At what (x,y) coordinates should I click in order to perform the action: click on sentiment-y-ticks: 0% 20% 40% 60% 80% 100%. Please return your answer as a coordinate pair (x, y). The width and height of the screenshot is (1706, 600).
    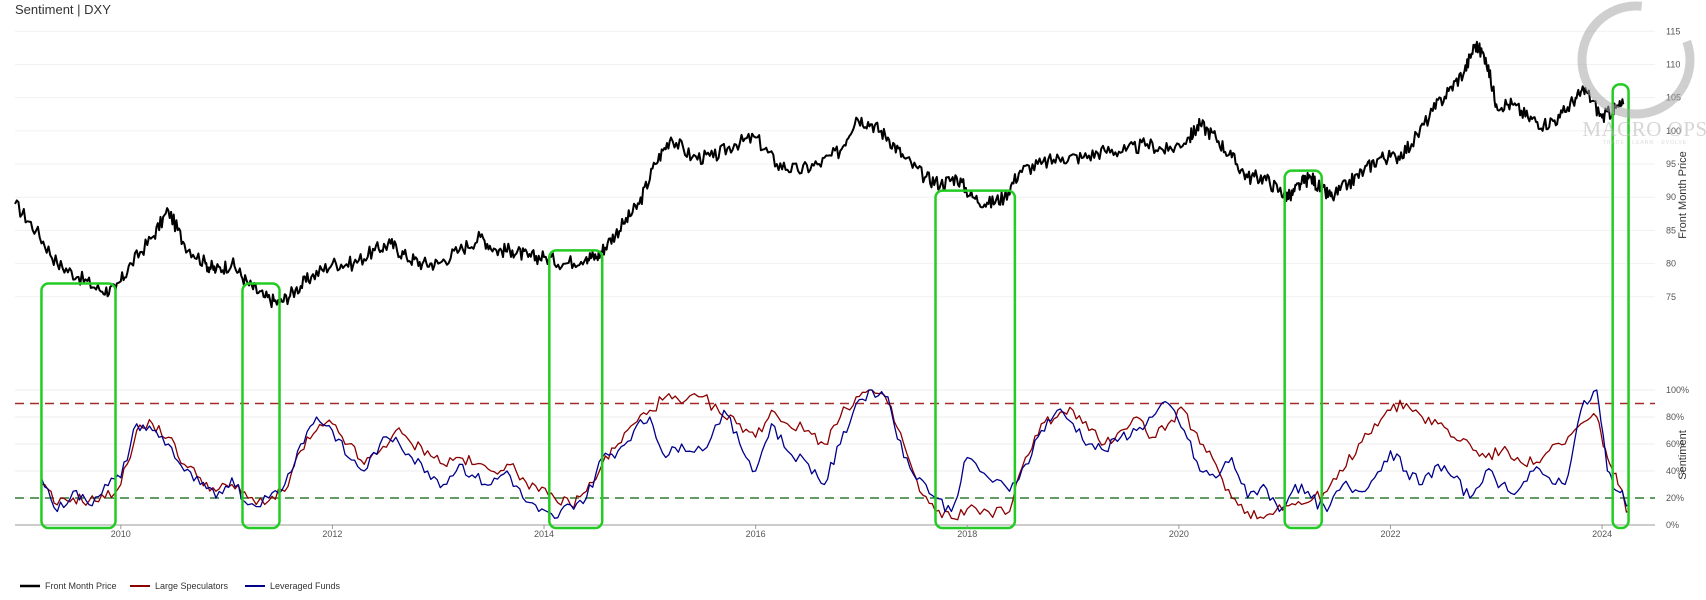
    Looking at the image, I should click on (1677, 457).